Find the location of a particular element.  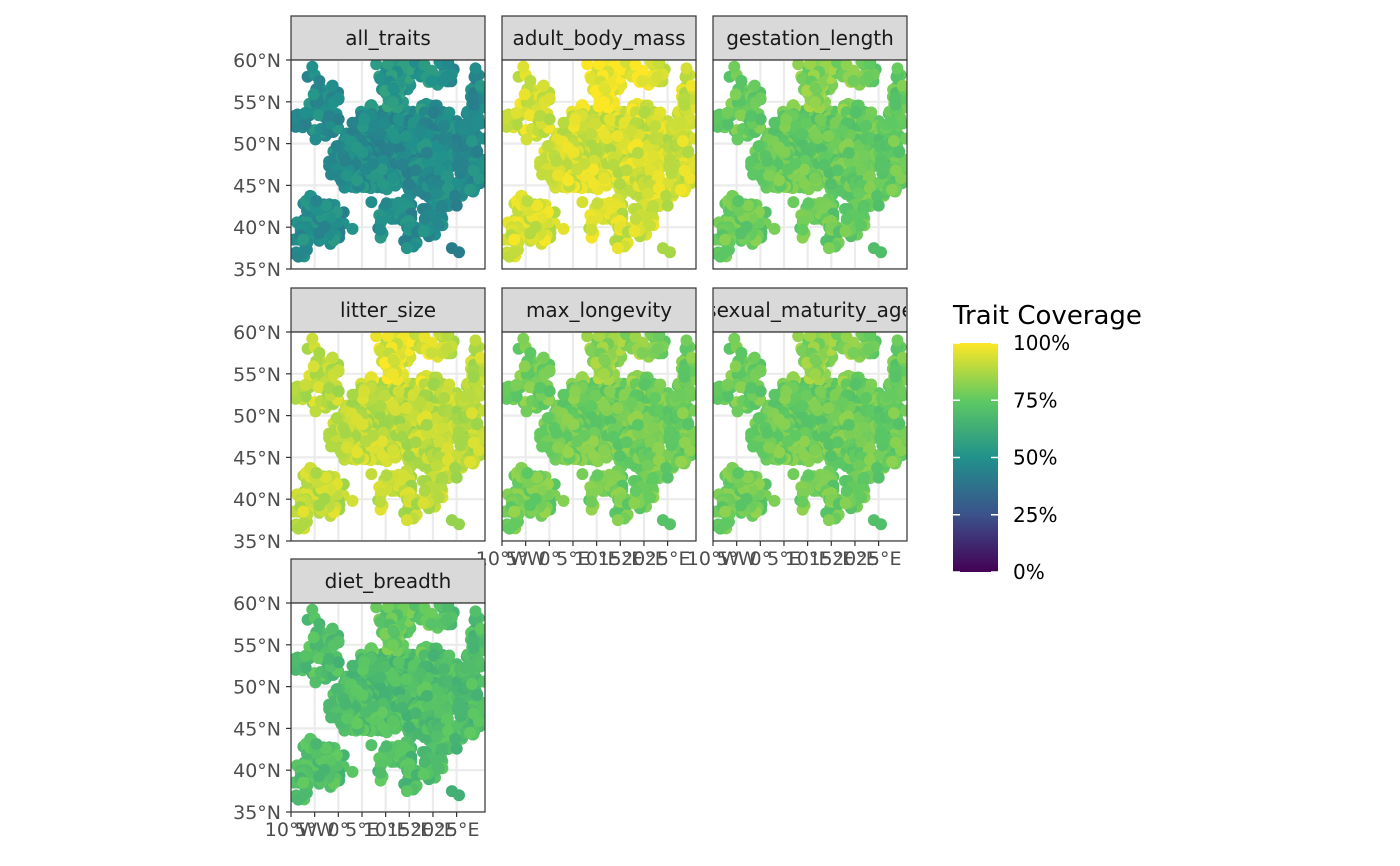

facet-label: litter_size is located at coordinates (388, 310).